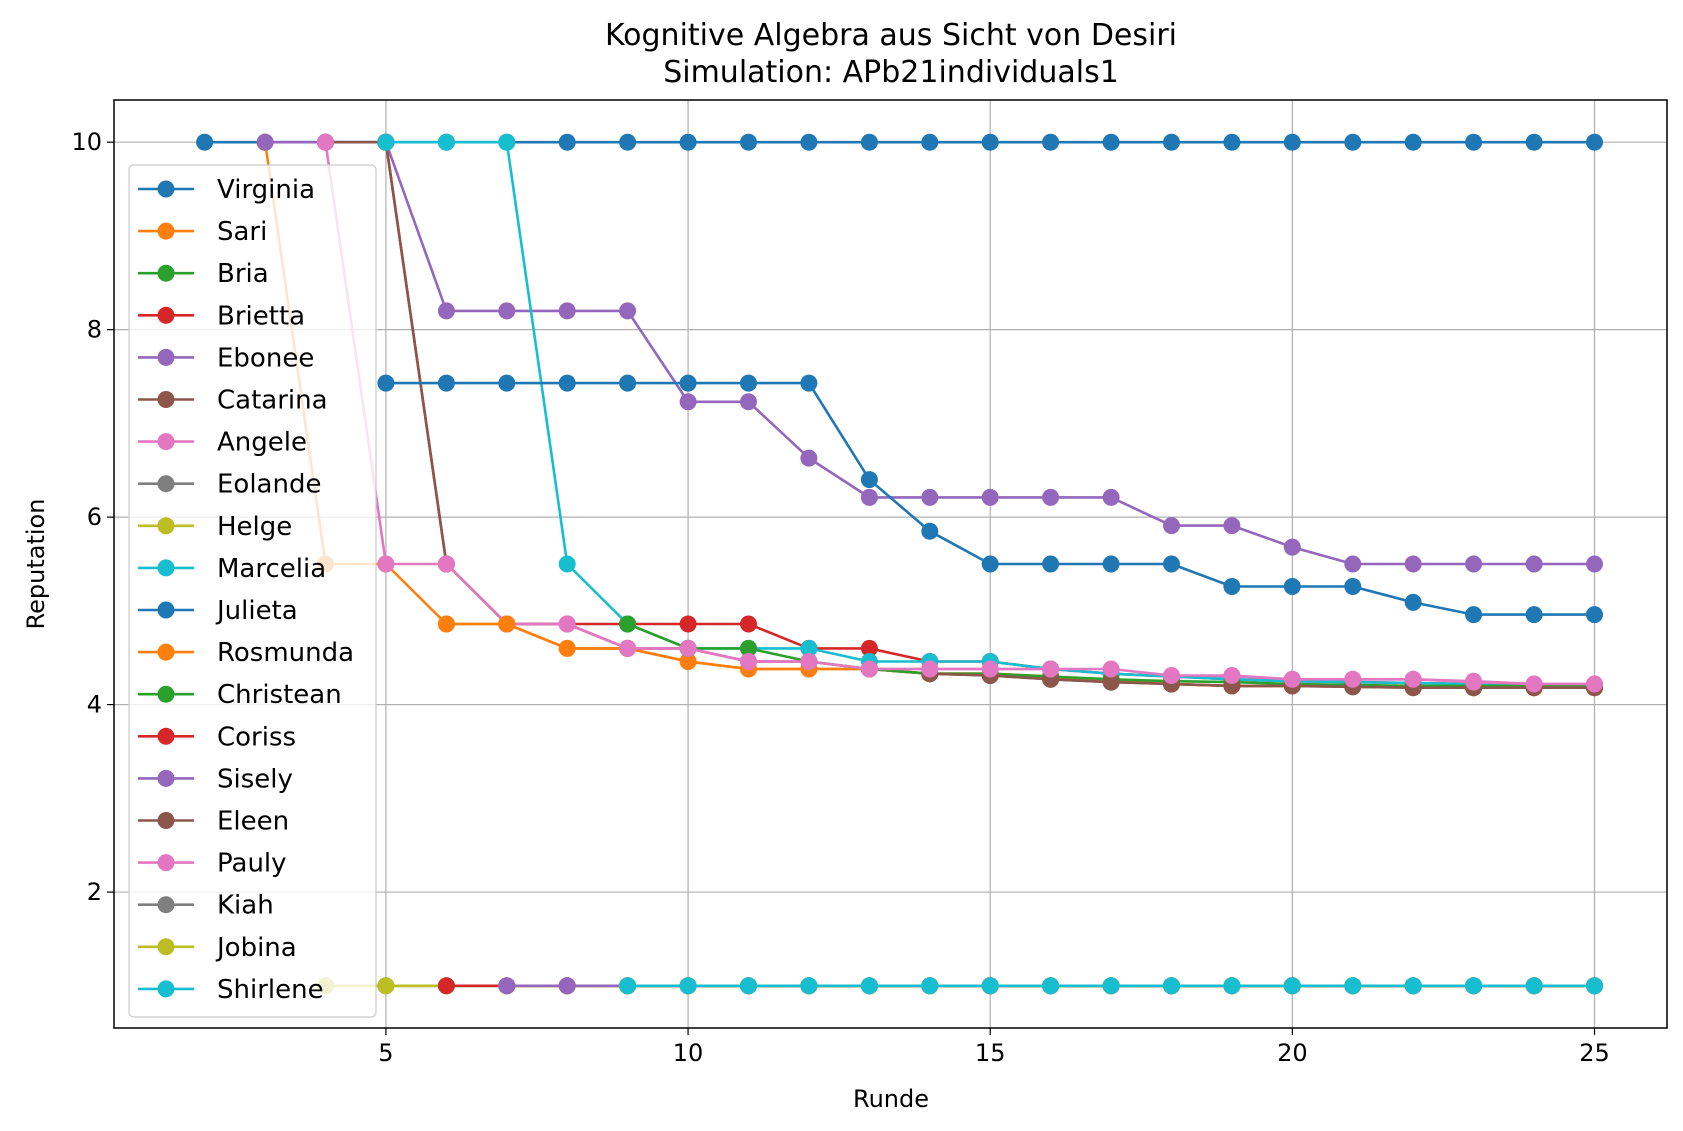 The height and width of the screenshot is (1131, 1683). What do you see at coordinates (256, 737) in the screenshot?
I see `legend-label: Coriss` at bounding box center [256, 737].